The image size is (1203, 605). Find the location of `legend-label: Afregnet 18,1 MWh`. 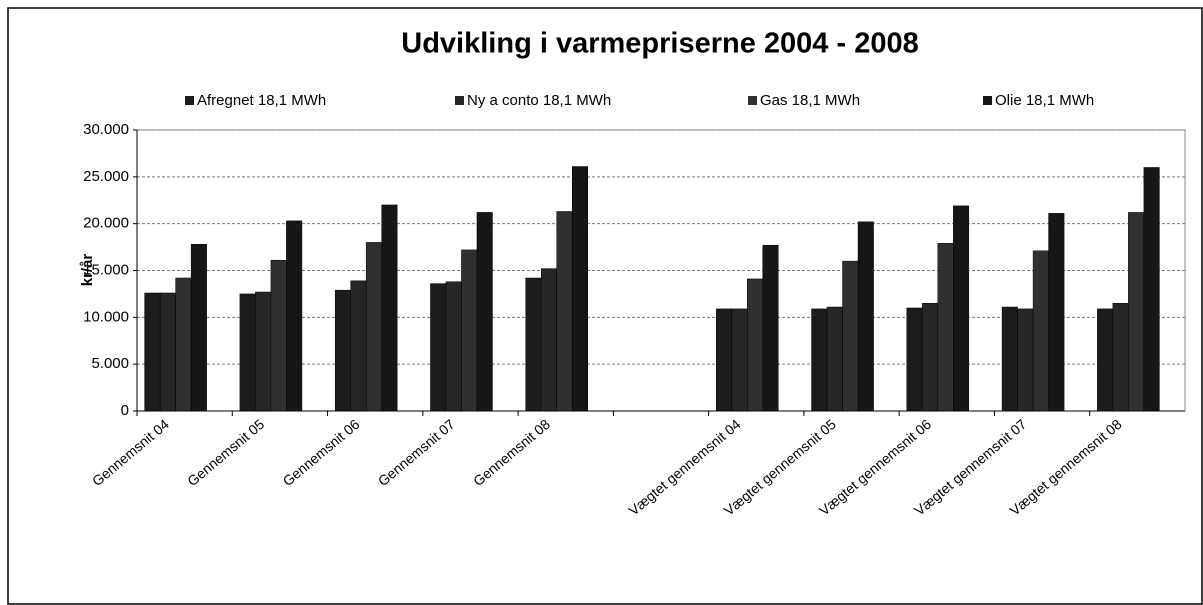

legend-label: Afregnet 18,1 MWh is located at coordinates (261, 100).